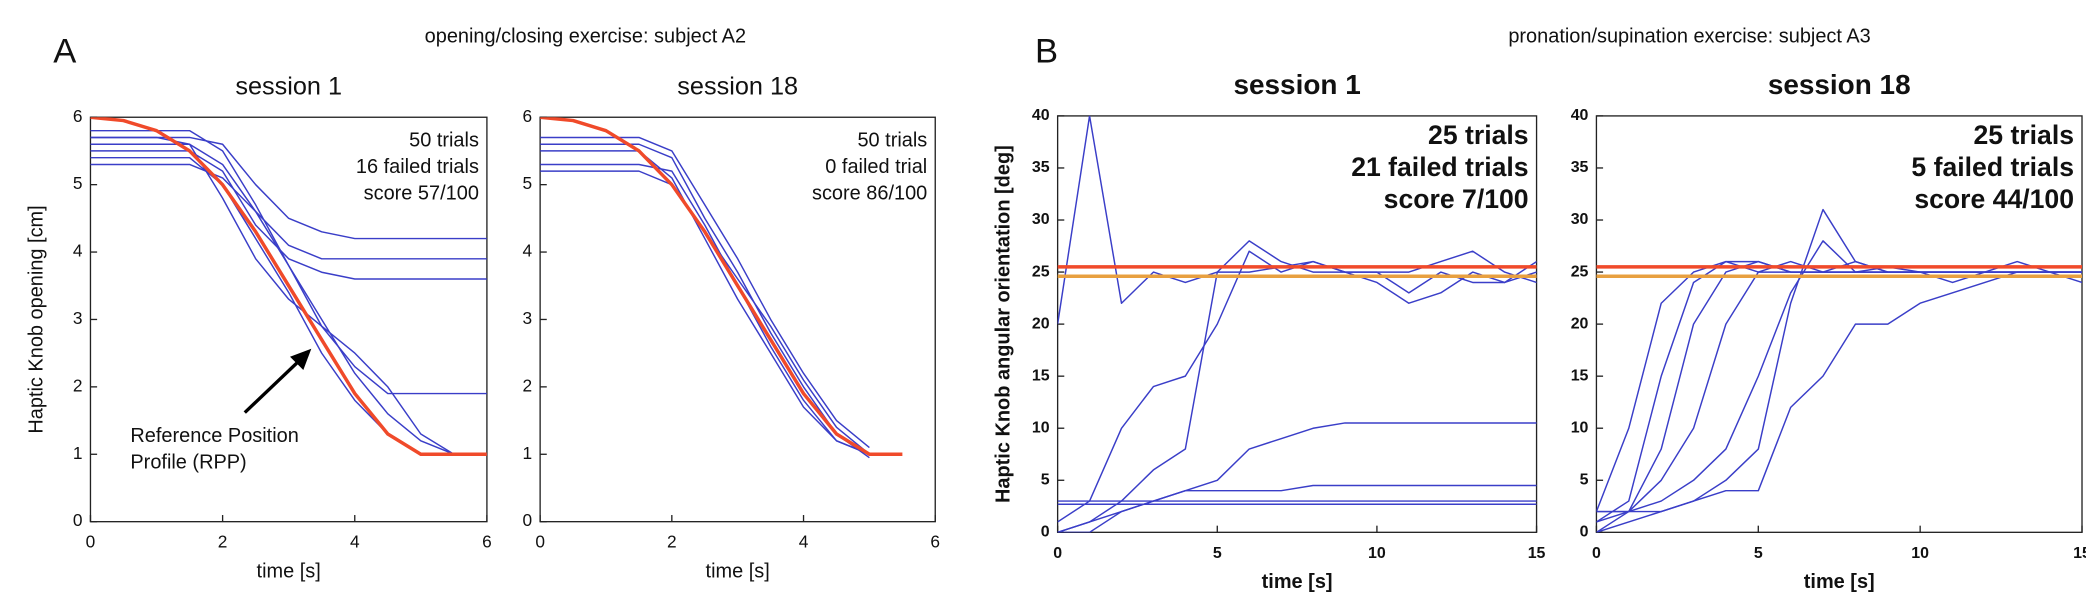 Image resolution: width=2086 pixels, height=603 pixels. I want to click on annotation: 21 failed trials, so click(1439, 167).